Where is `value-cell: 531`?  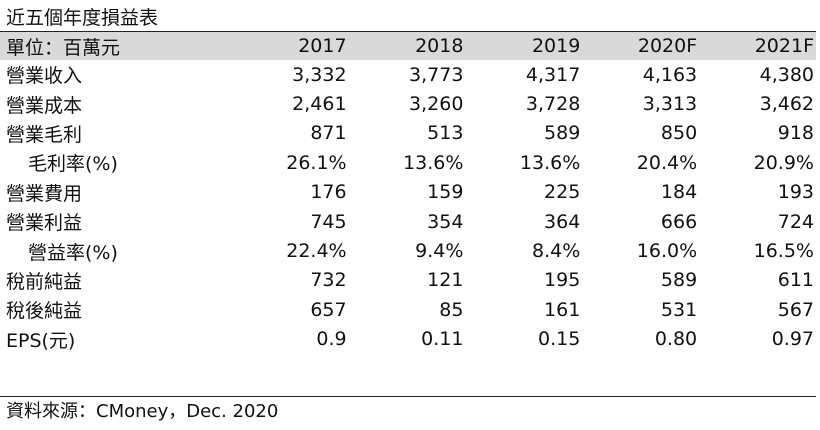
value-cell: 531 is located at coordinates (679, 309).